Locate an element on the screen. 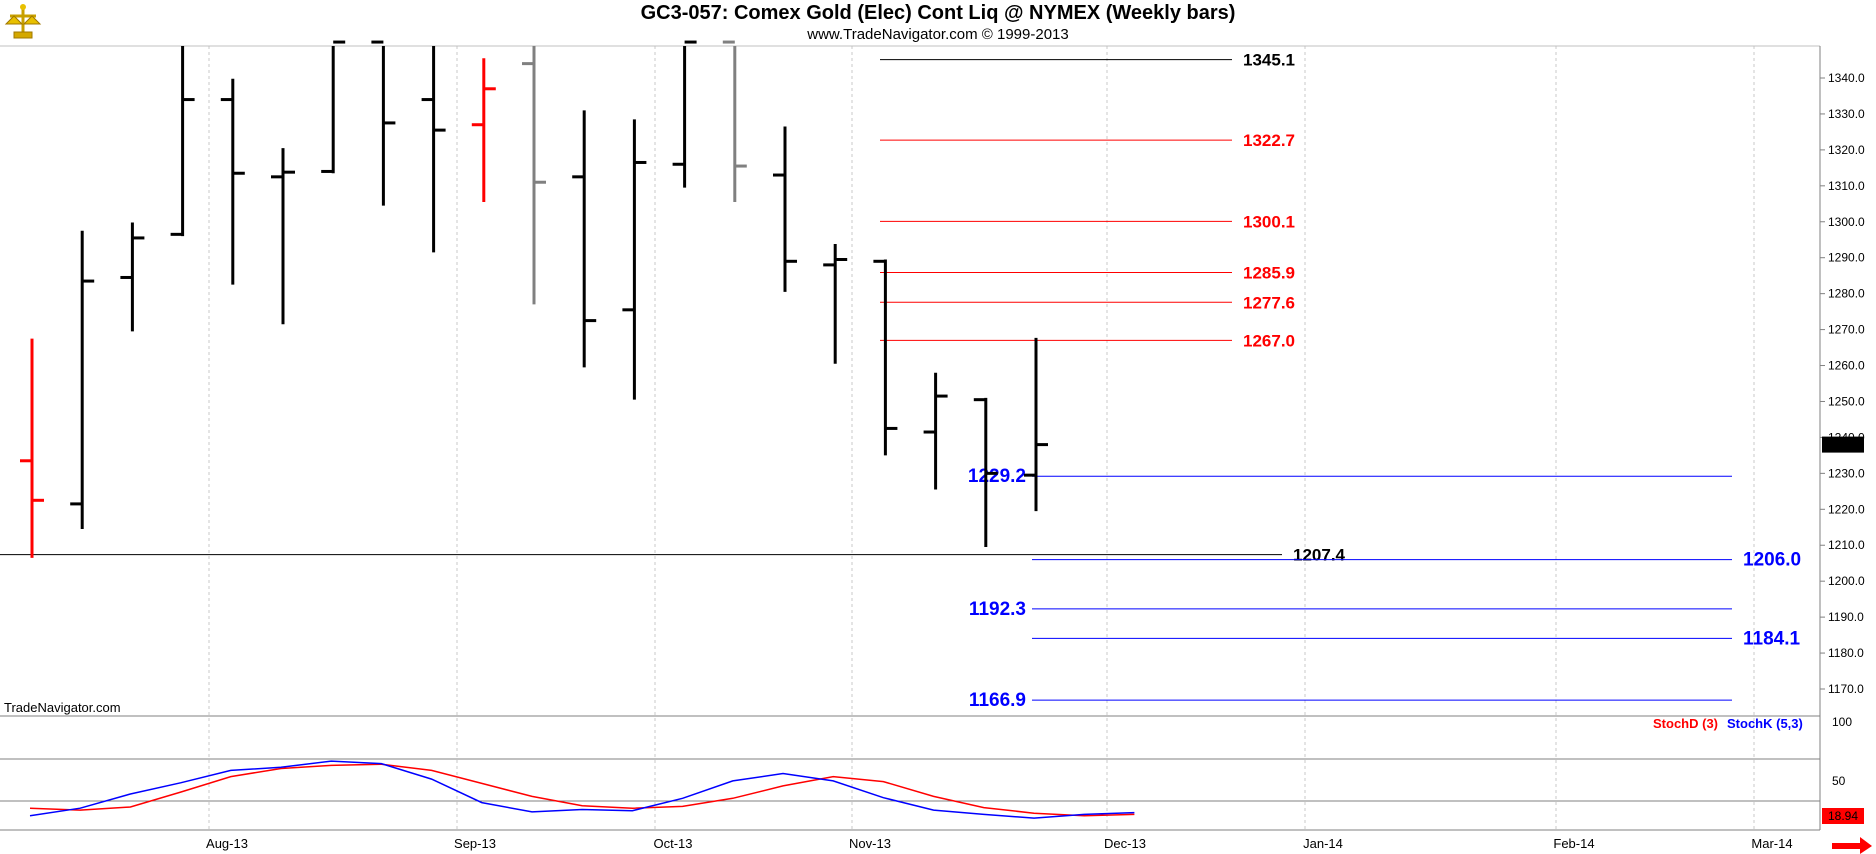 The image size is (1876, 854). y-tick-label: 1210.0 is located at coordinates (1846, 545).